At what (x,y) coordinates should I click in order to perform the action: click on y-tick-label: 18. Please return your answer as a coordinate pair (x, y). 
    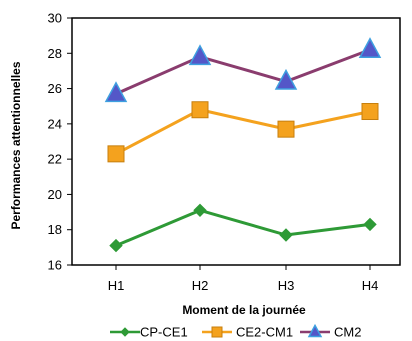
    Looking at the image, I should click on (55, 229).